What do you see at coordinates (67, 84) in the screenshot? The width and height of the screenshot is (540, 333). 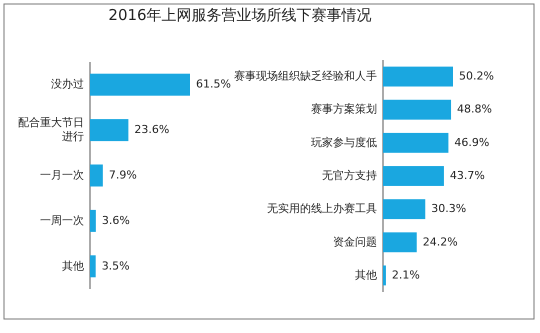 I see `y-tick-label: 没办过` at bounding box center [67, 84].